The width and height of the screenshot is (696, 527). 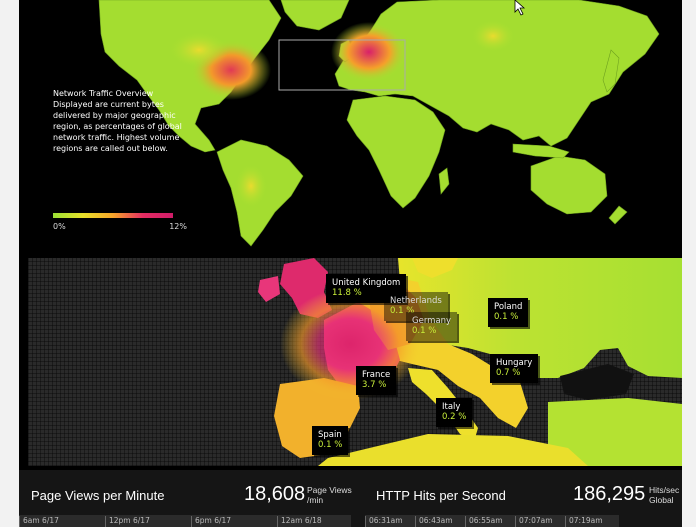 What do you see at coordinates (113, 215) in the screenshot?
I see `legend-gradient-bar` at bounding box center [113, 215].